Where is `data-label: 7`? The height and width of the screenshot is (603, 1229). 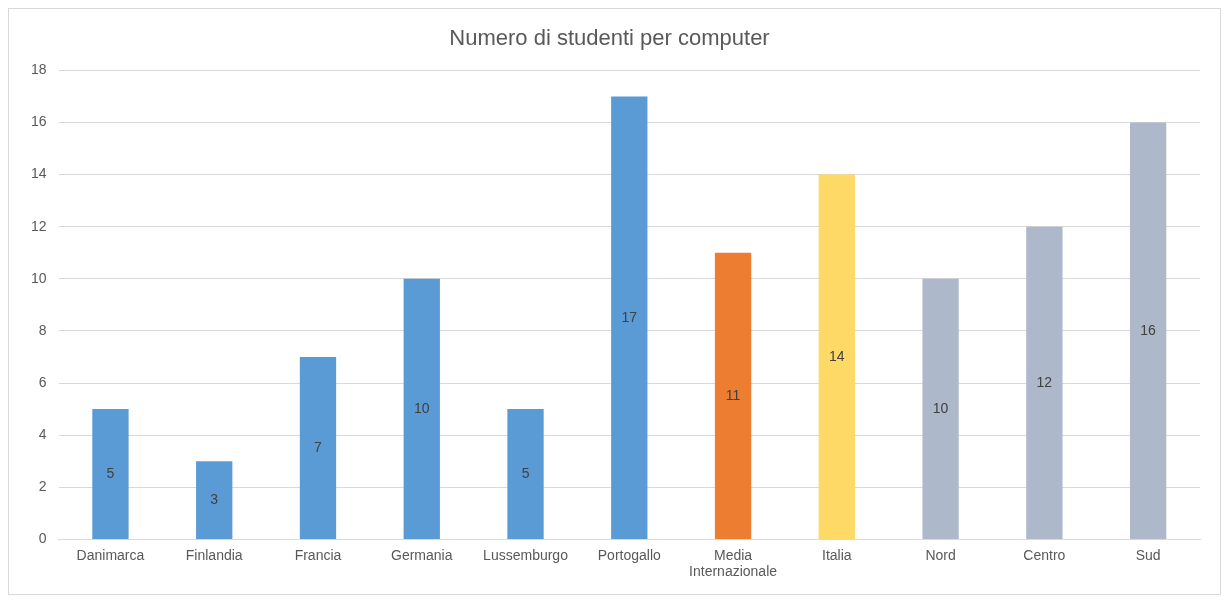 data-label: 7 is located at coordinates (318, 446).